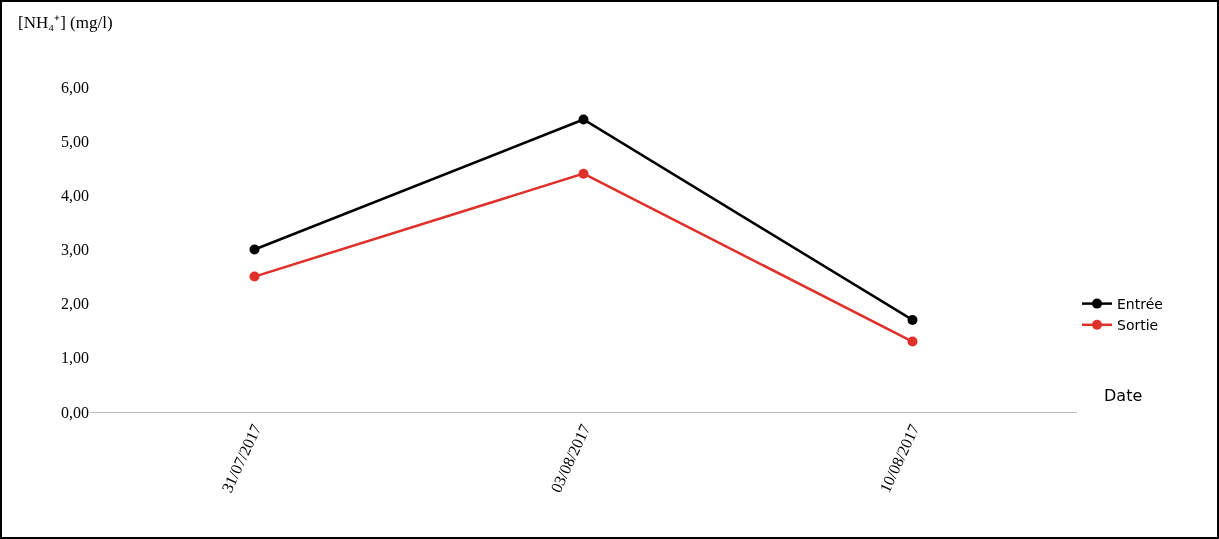 The image size is (1219, 539). I want to click on y-tick-label: 5,00, so click(75, 141).